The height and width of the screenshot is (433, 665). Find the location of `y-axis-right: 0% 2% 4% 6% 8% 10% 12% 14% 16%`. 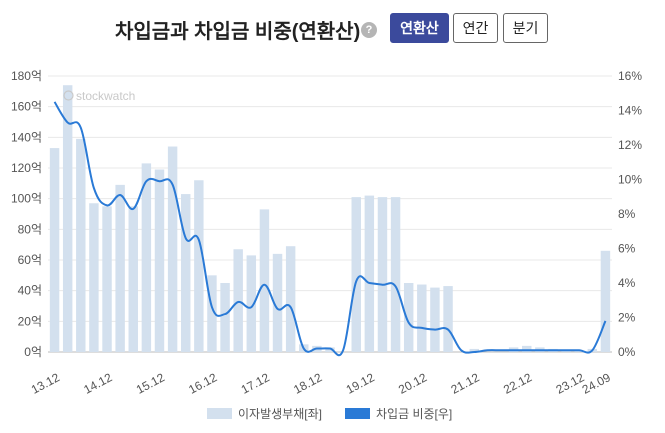

y-axis-right: 0% 2% 4% 6% 8% 10% 12% 14% 16% is located at coordinates (630, 214).